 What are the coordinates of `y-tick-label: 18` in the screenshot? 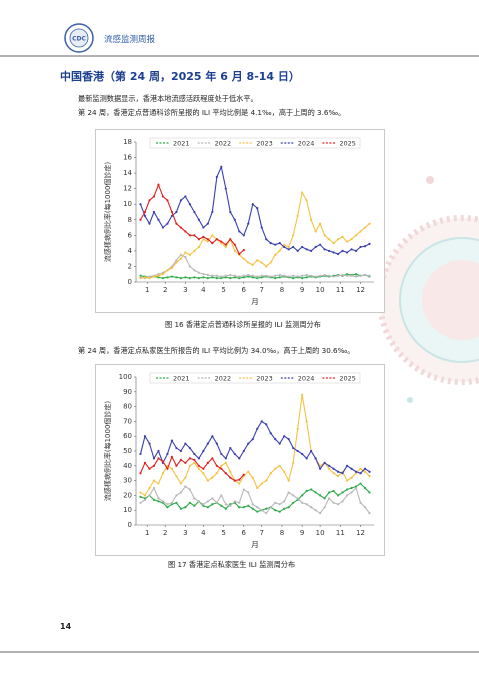 It's located at (127, 142).